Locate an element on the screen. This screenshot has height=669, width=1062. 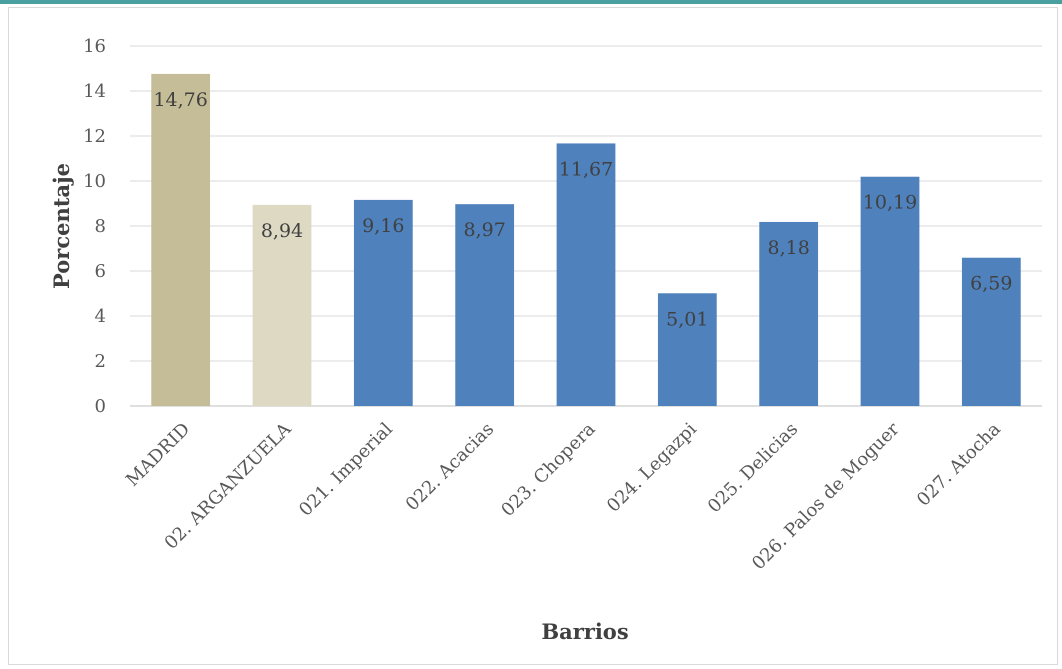
y-tick-label: 2 is located at coordinates (100, 361).